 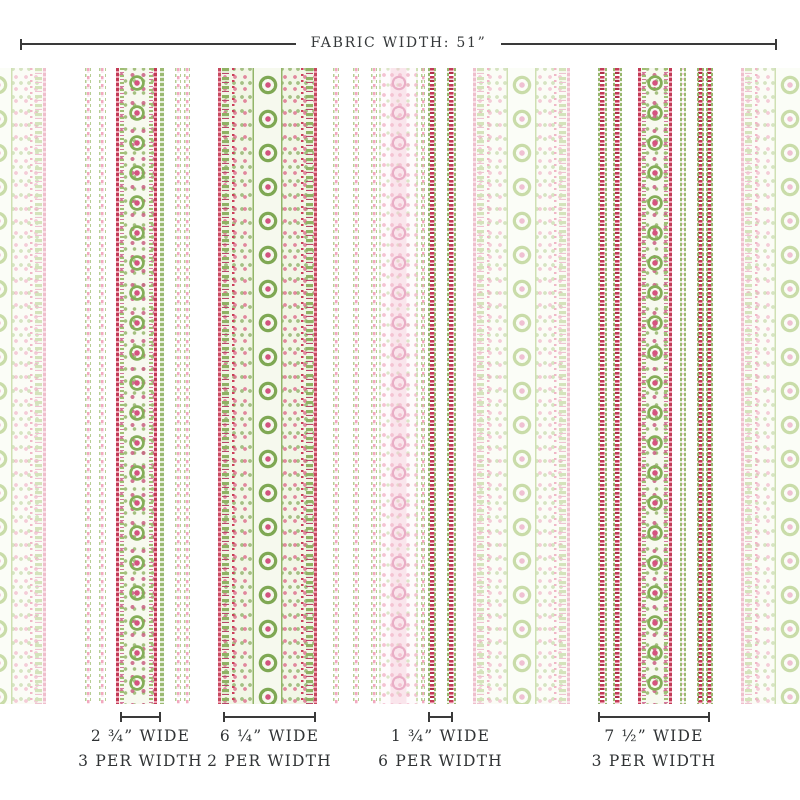 What do you see at coordinates (267, 386) in the screenshot?
I see `fabric-stripe-wide-bold` at bounding box center [267, 386].